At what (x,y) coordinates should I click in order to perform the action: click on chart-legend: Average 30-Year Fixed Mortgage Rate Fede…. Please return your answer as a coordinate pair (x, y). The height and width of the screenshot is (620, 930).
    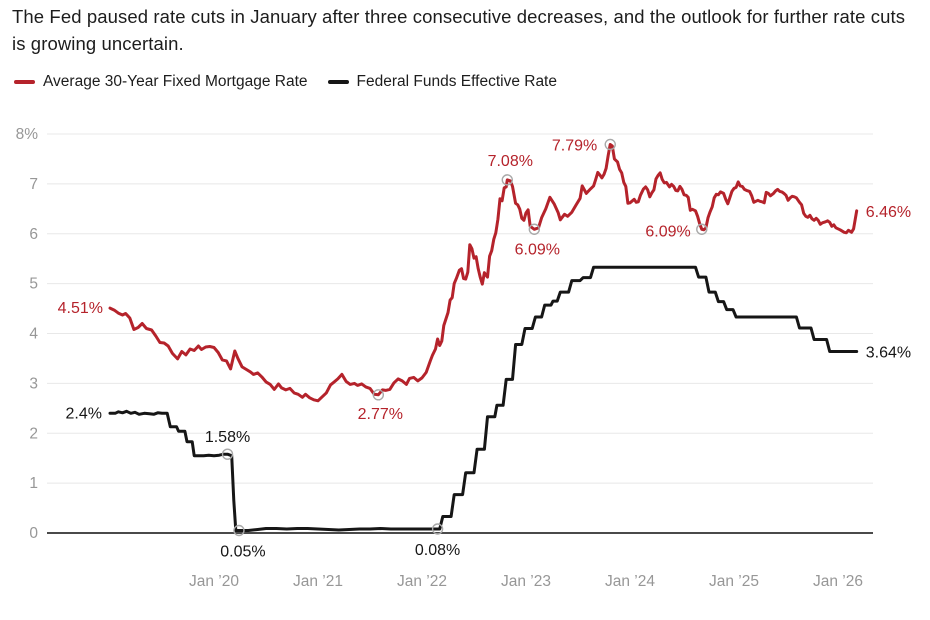
    Looking at the image, I should click on (285, 82).